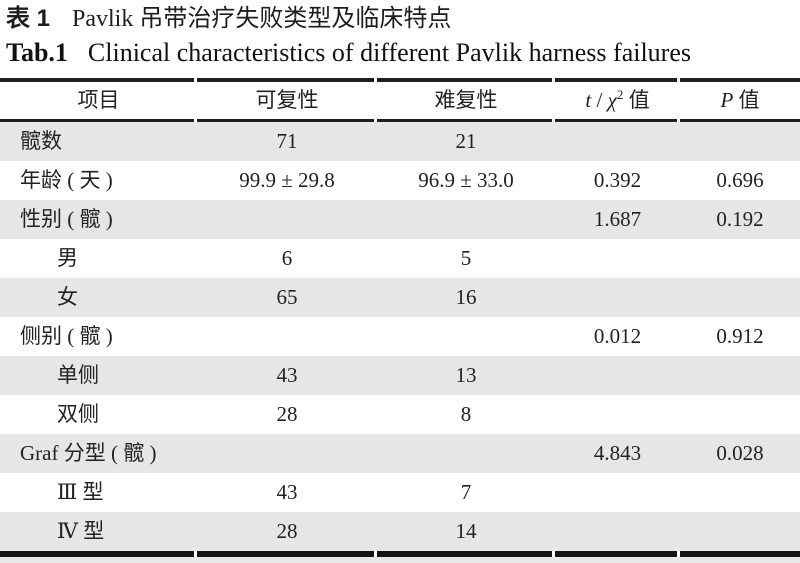  I want to click on header-cell-pvalue: P 值, so click(740, 100).